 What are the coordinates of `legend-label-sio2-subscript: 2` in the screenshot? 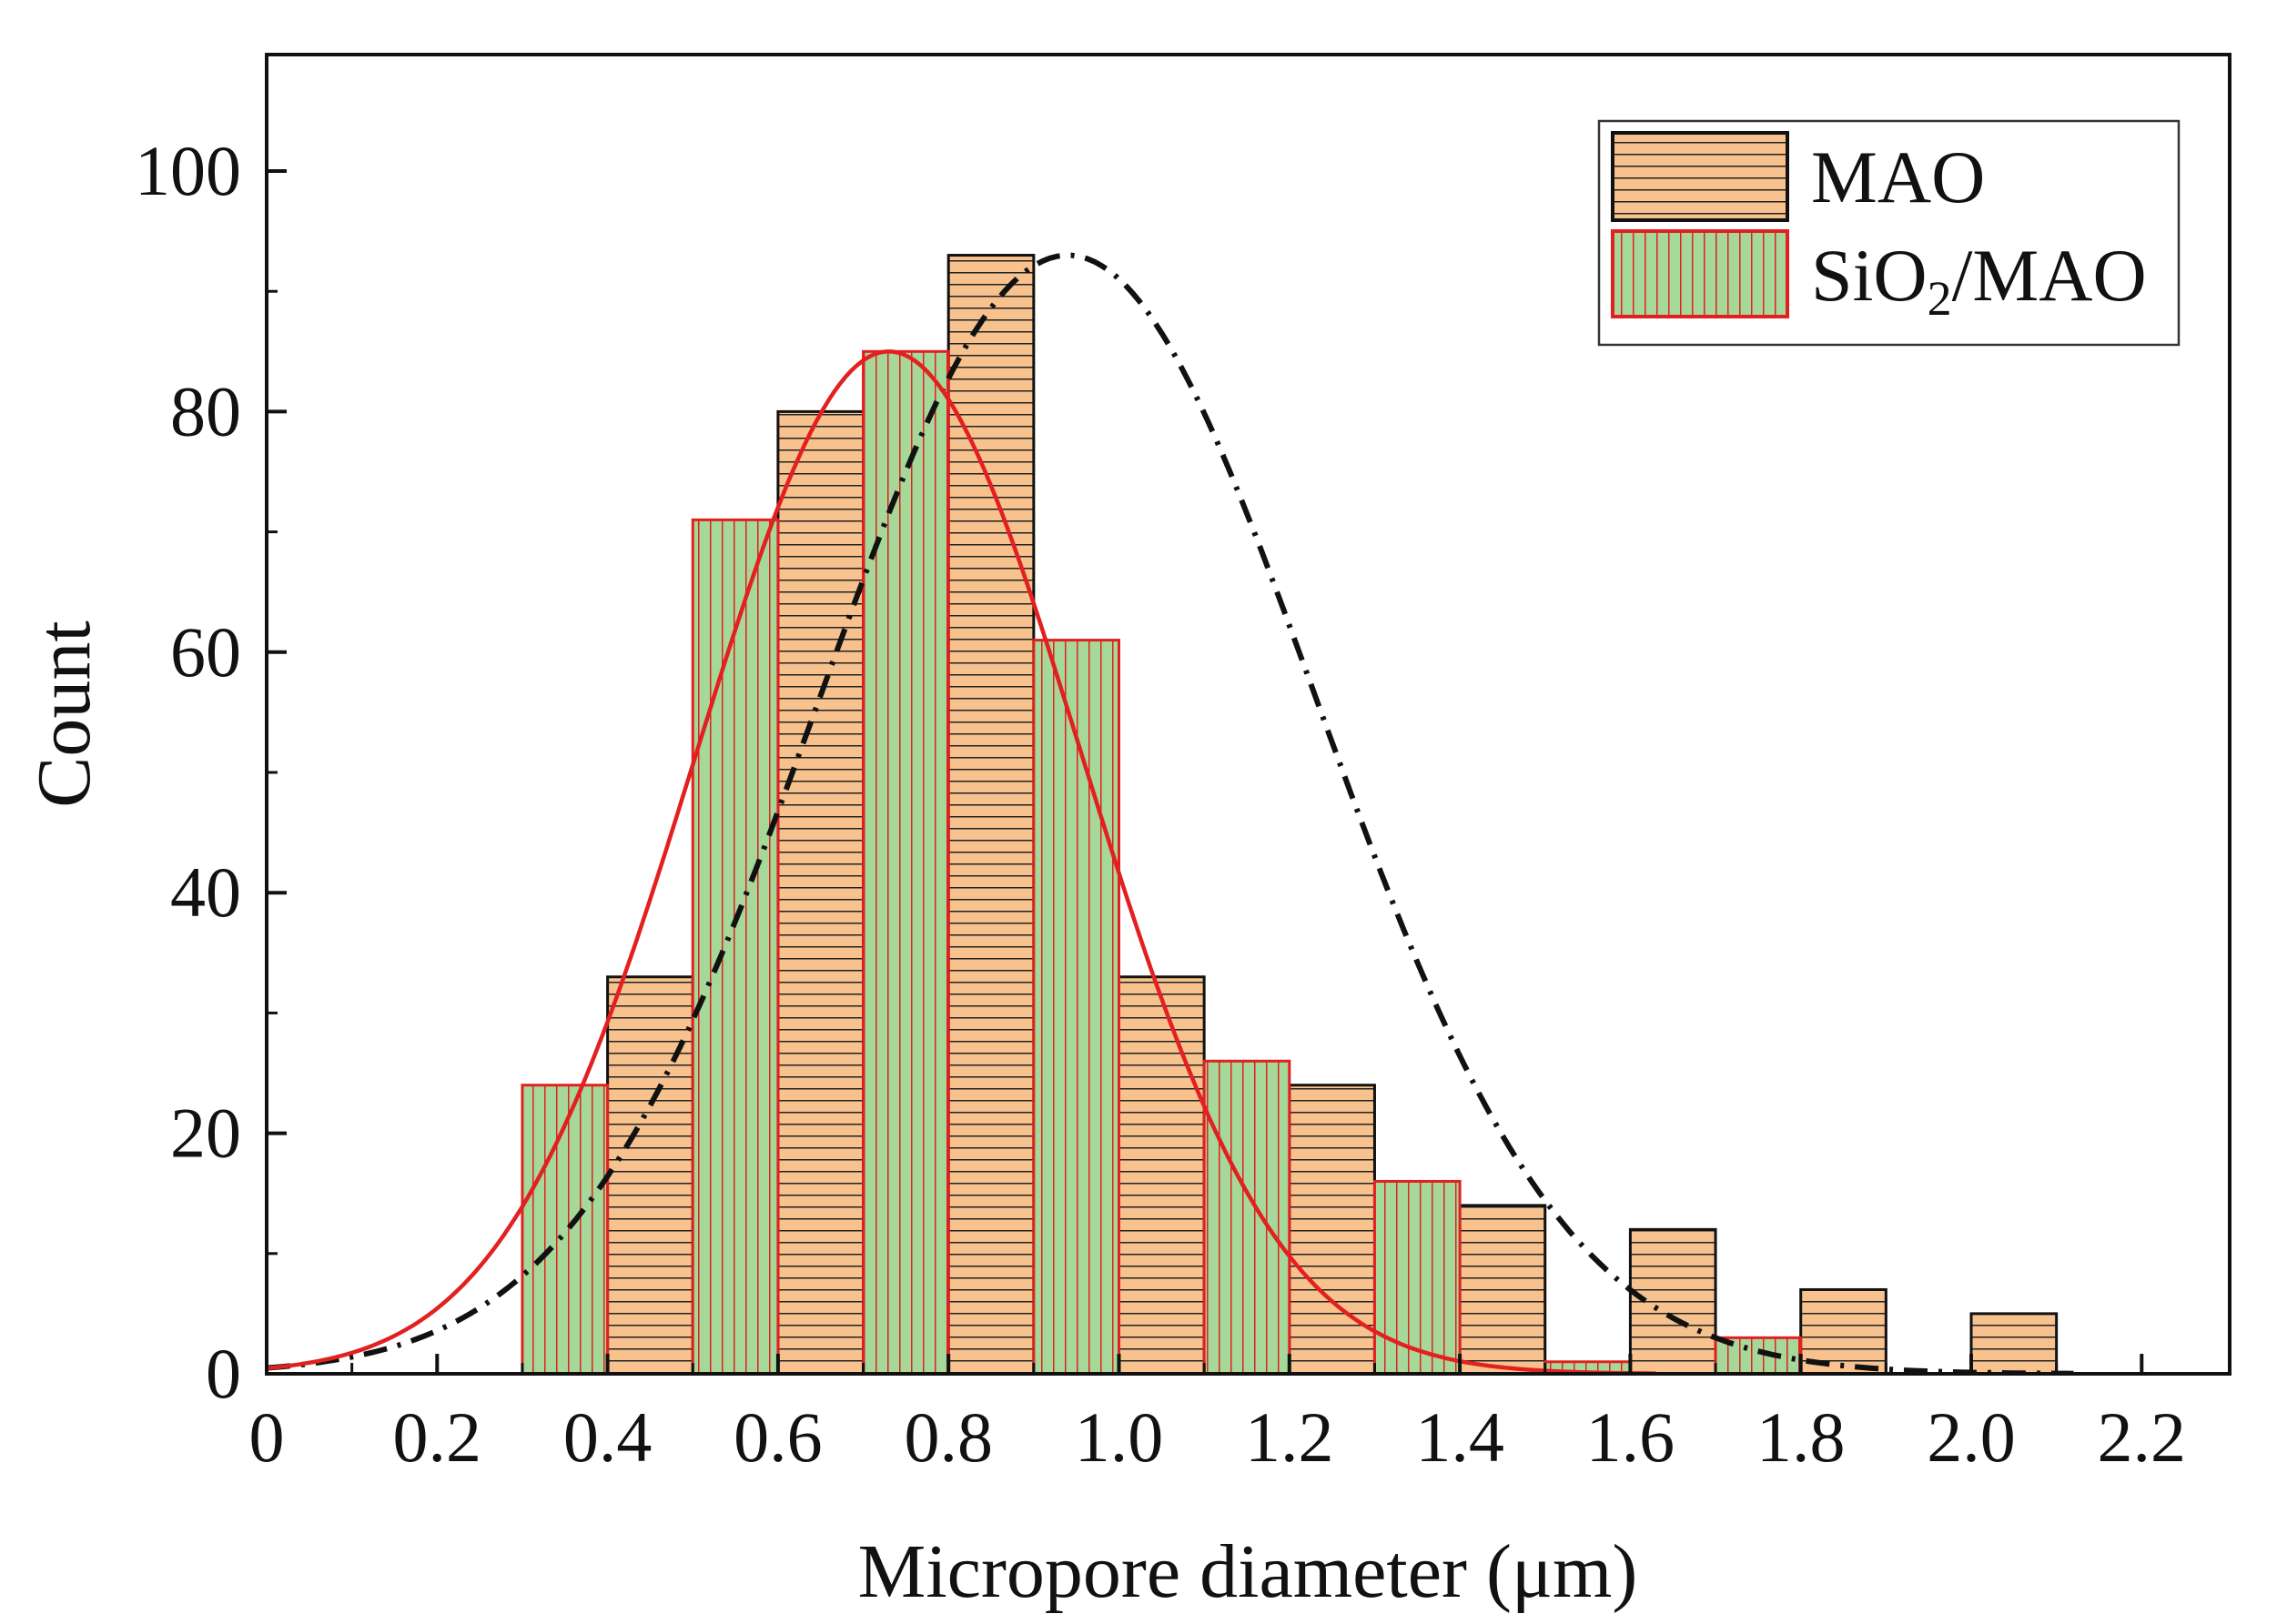 It's located at (1940, 298).